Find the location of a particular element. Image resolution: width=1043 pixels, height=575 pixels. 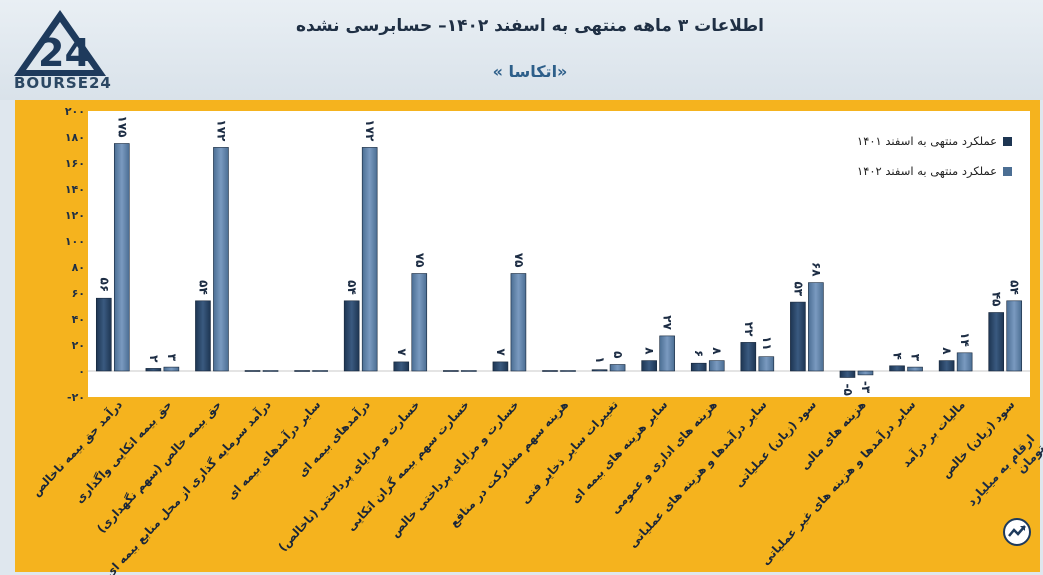

bourse24-logo-icon: 24 is located at coordinates (60, 43).